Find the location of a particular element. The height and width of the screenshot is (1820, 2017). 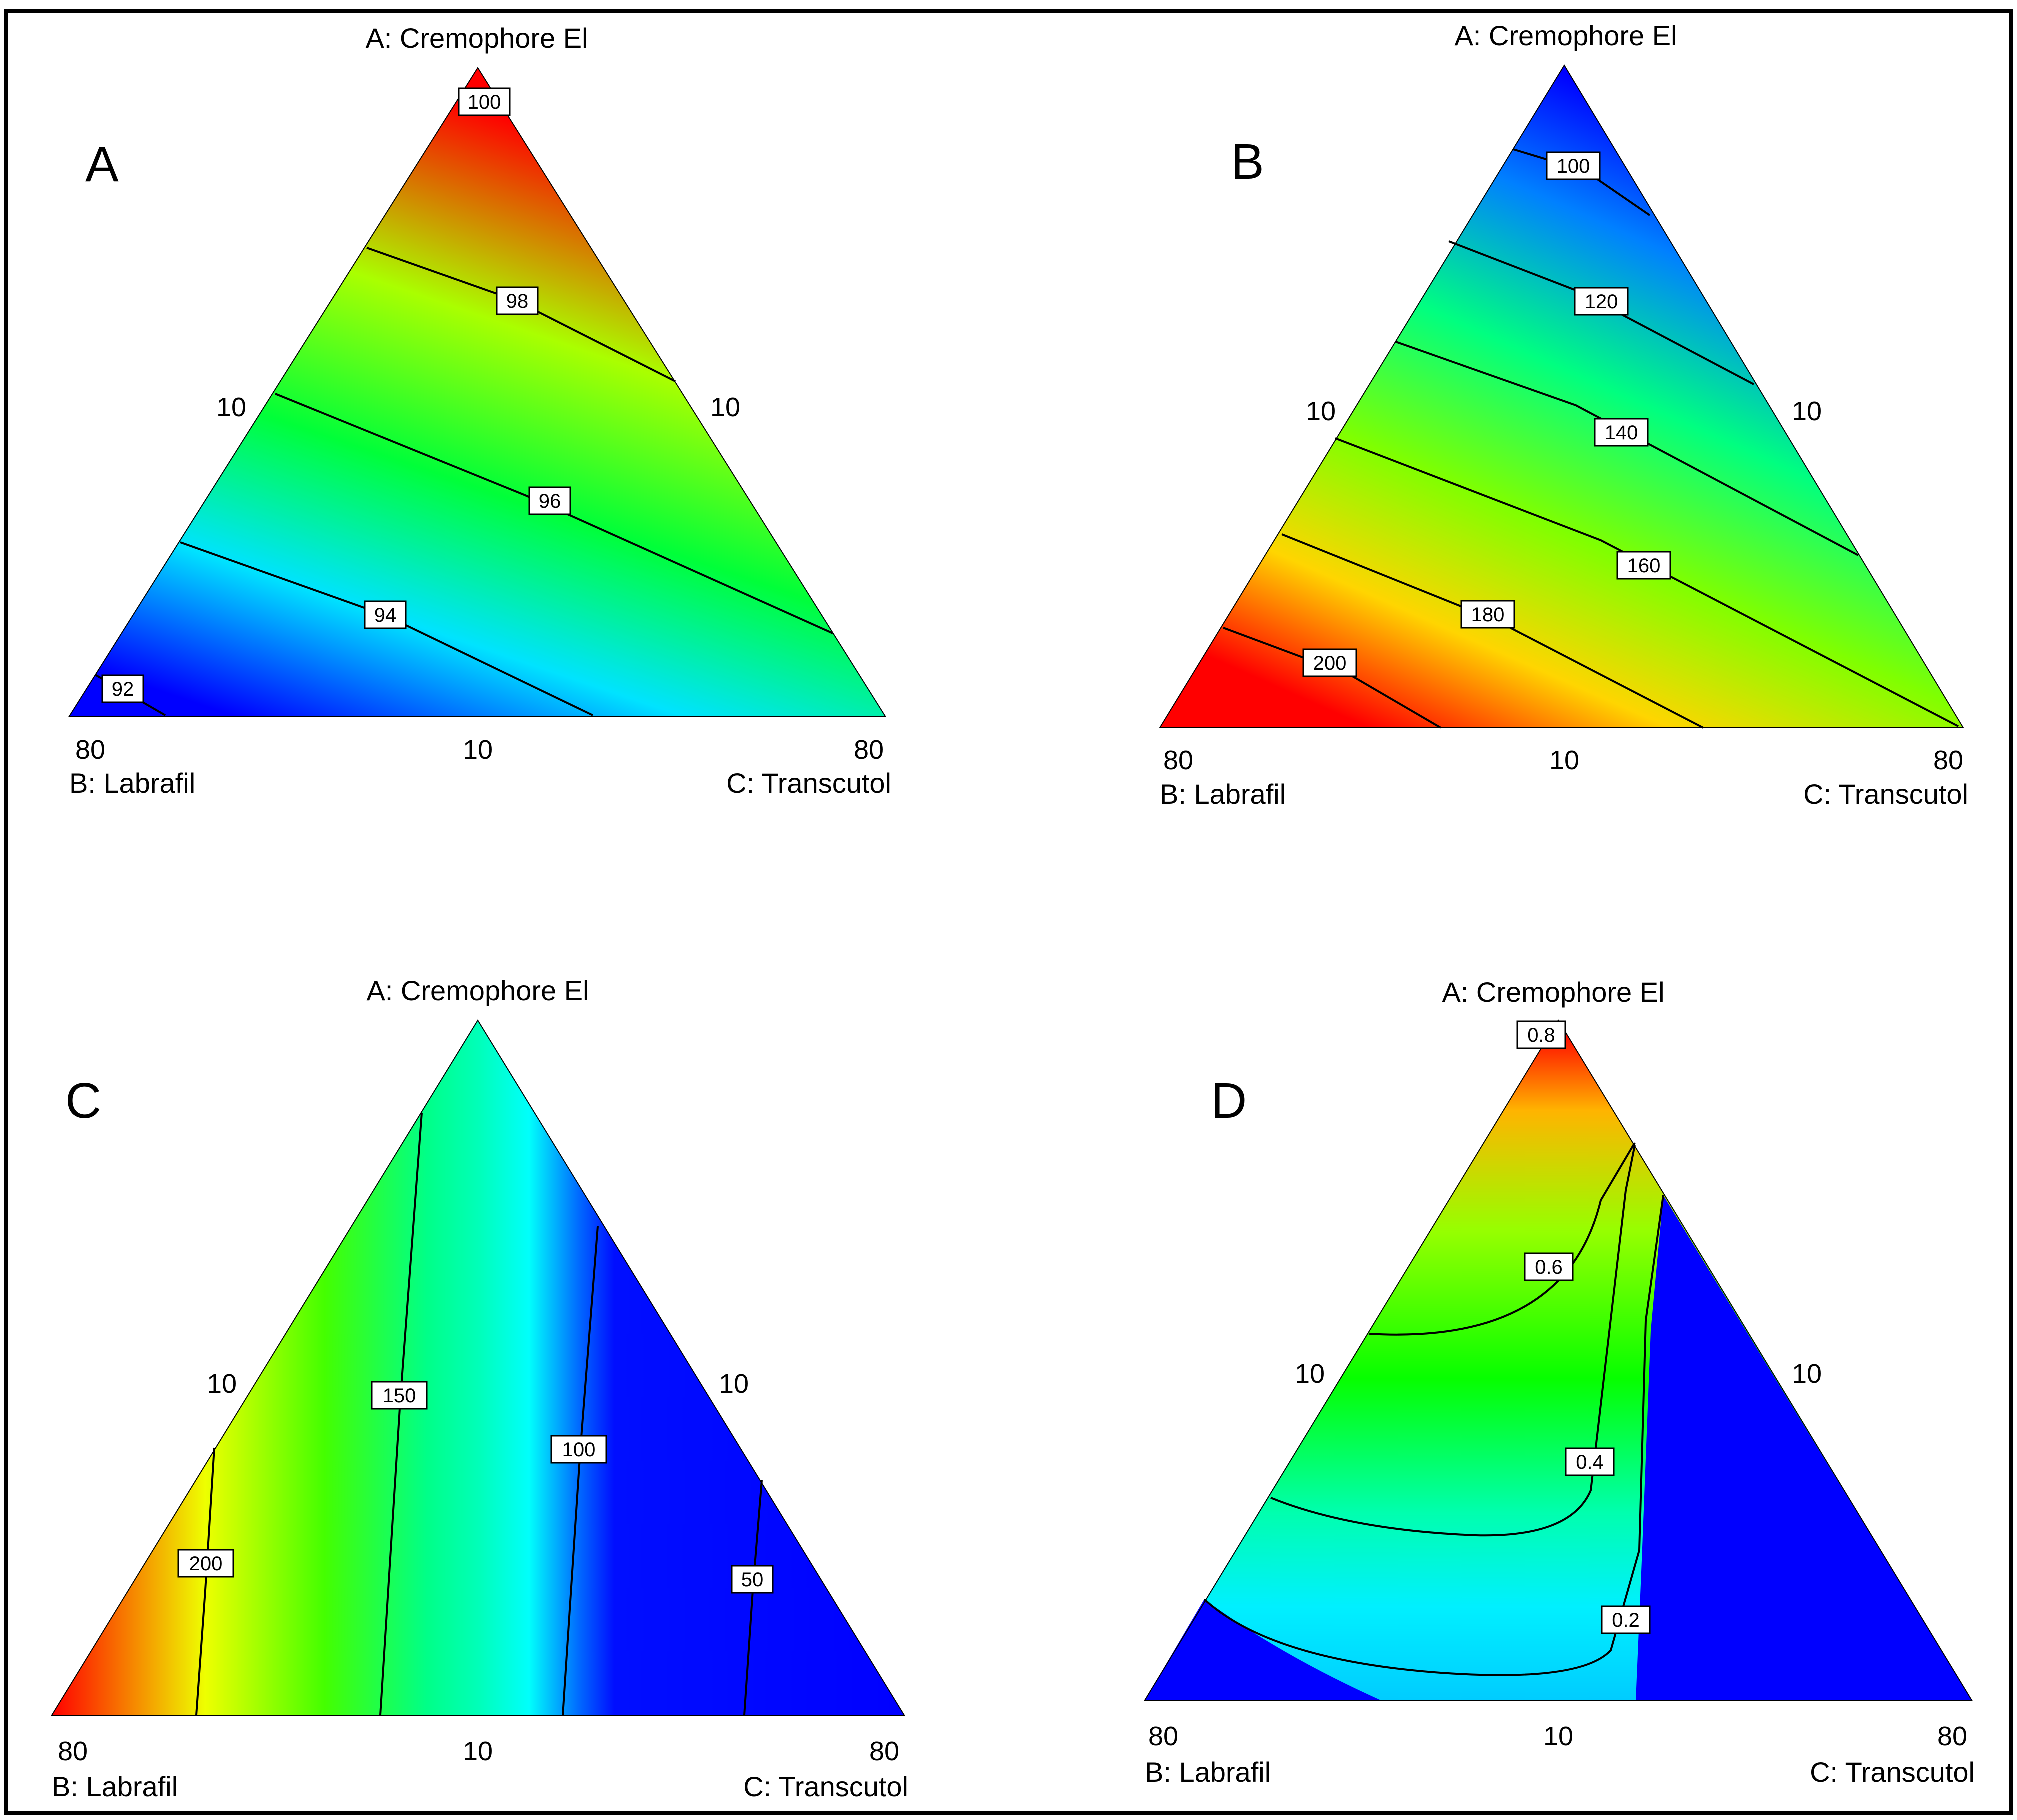

panel-b-tick-bottom-right: 80 is located at coordinates (1948, 760).